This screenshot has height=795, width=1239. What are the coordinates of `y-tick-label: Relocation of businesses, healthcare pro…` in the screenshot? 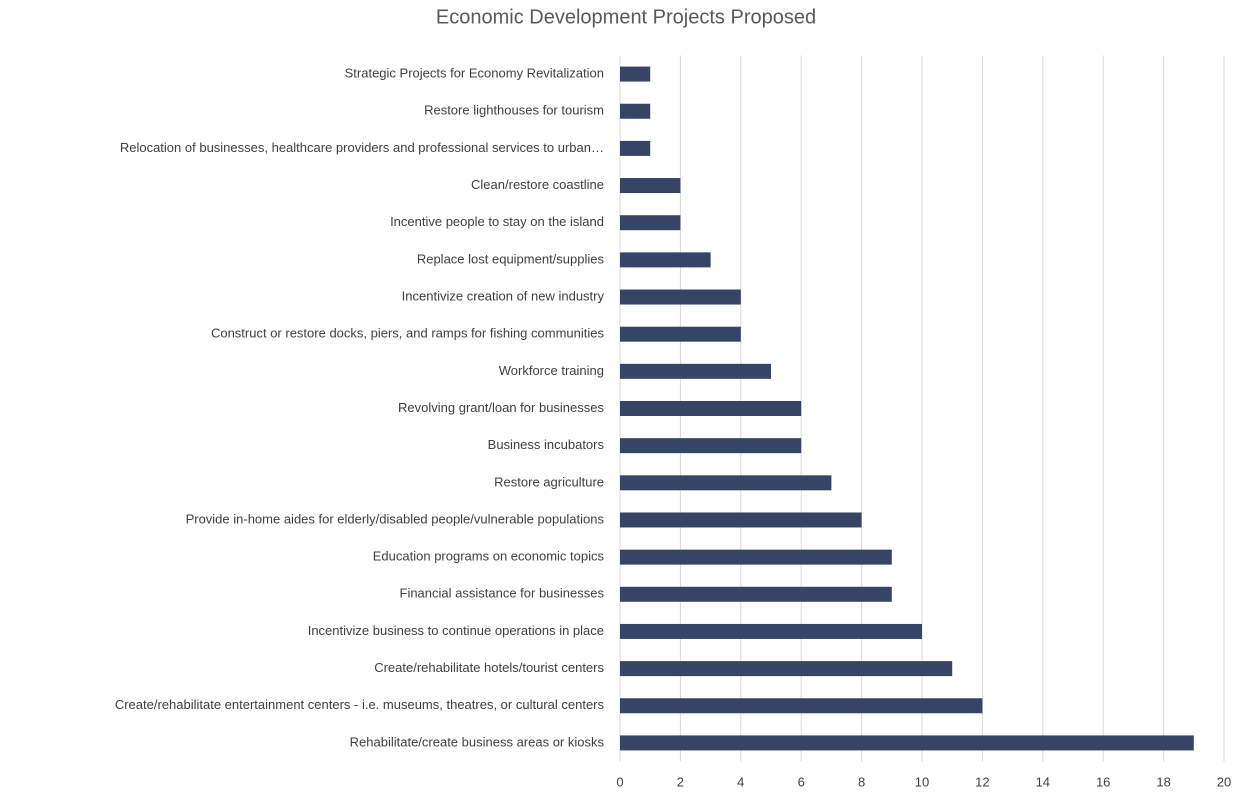 It's located at (362, 147).